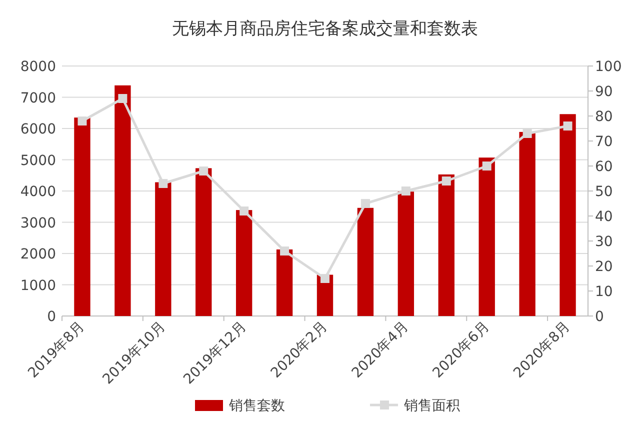  I want to click on y2-tick-label: 50, so click(604, 192).